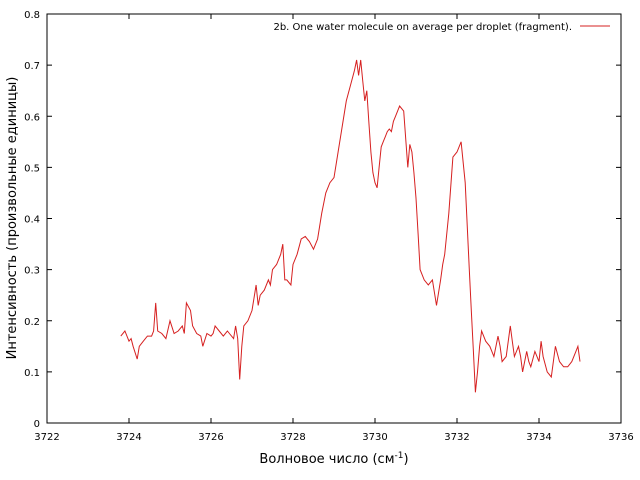  What do you see at coordinates (620, 437) in the screenshot?
I see `x-tick-label: 3736` at bounding box center [620, 437].